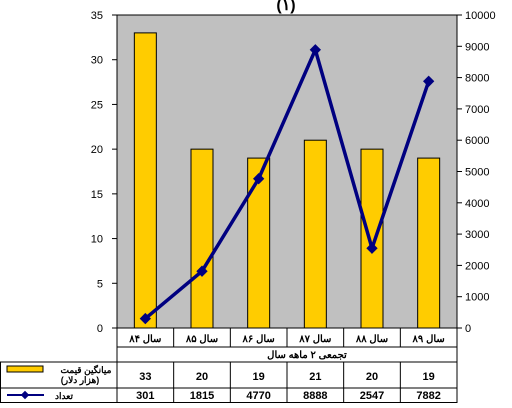  I want to click on legend-label: تعداد, so click(64, 396).